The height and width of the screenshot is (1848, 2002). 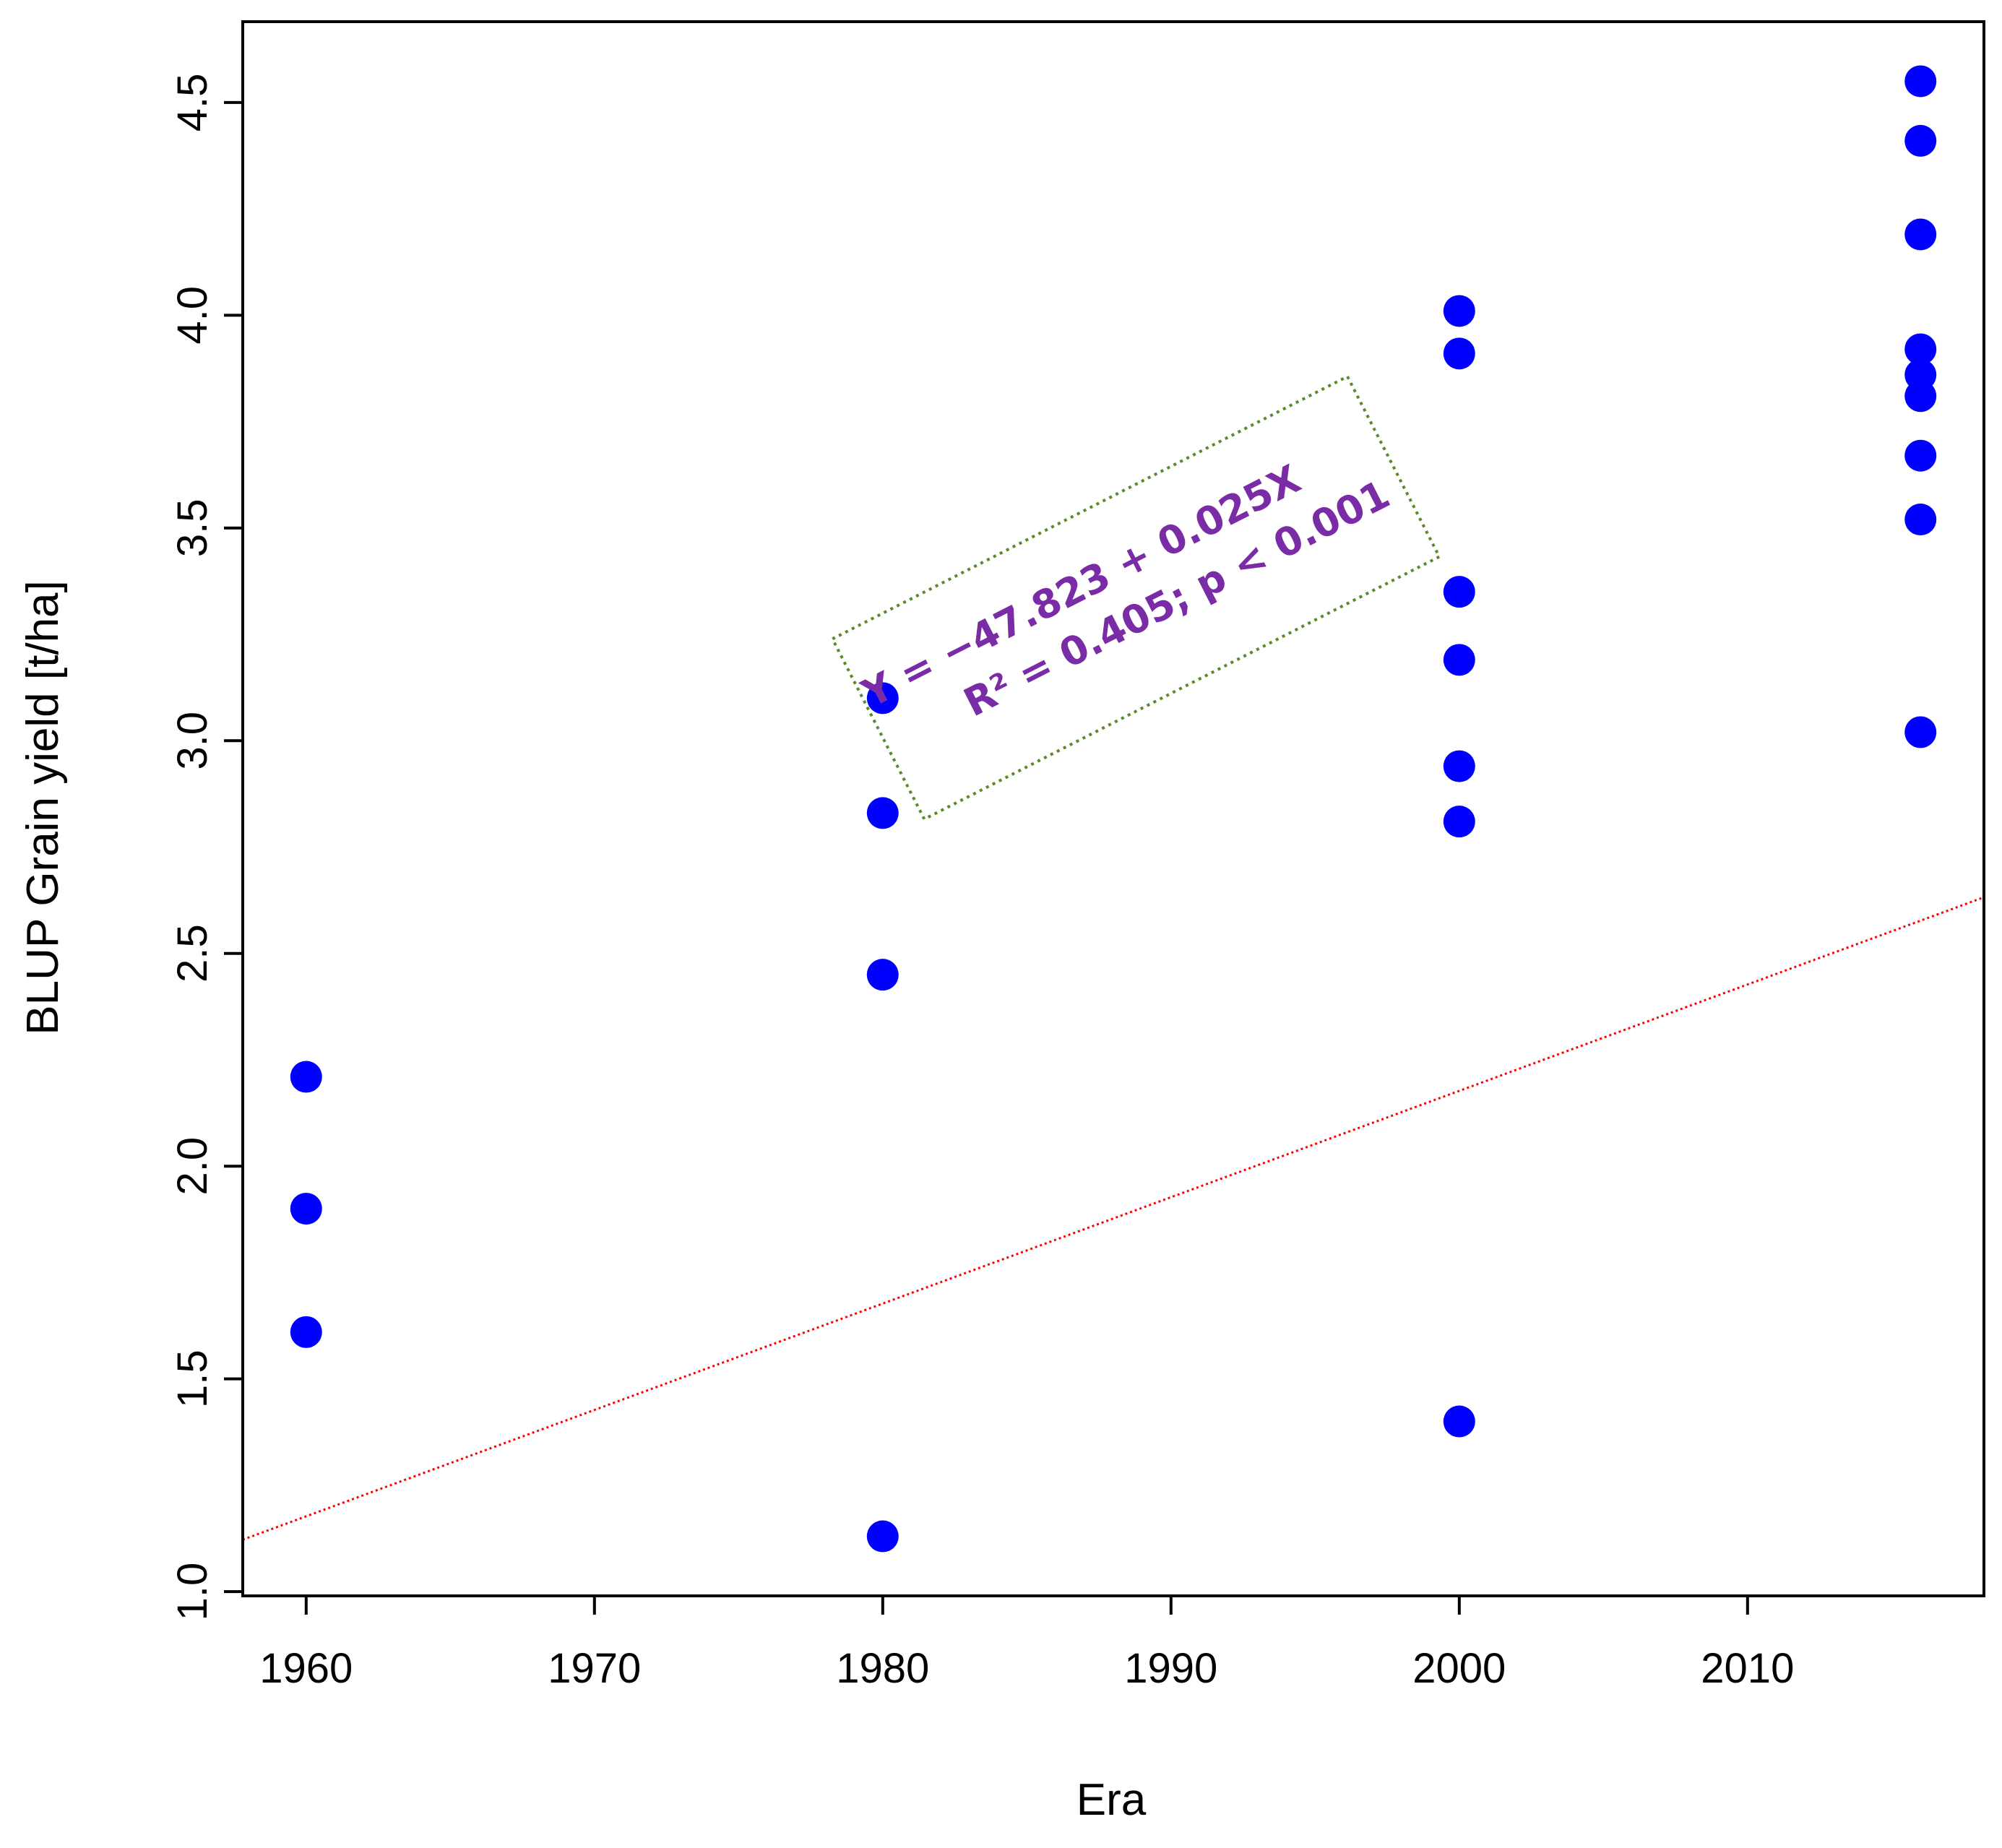 What do you see at coordinates (882, 1668) in the screenshot?
I see `x-tick-label: 1980` at bounding box center [882, 1668].